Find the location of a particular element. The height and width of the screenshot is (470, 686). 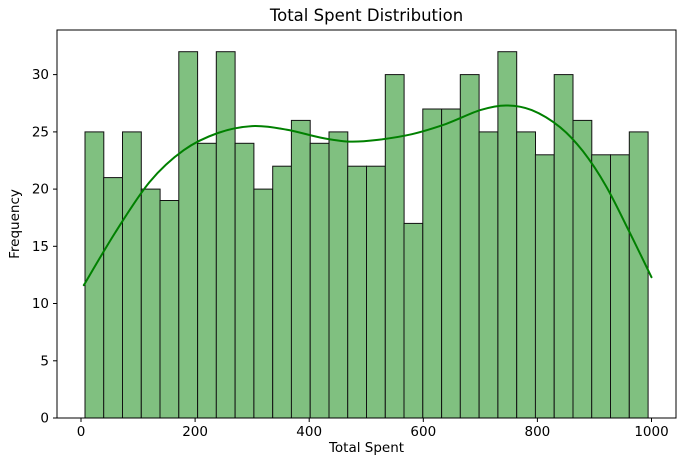

x-tick-label: 600 is located at coordinates (423, 432).